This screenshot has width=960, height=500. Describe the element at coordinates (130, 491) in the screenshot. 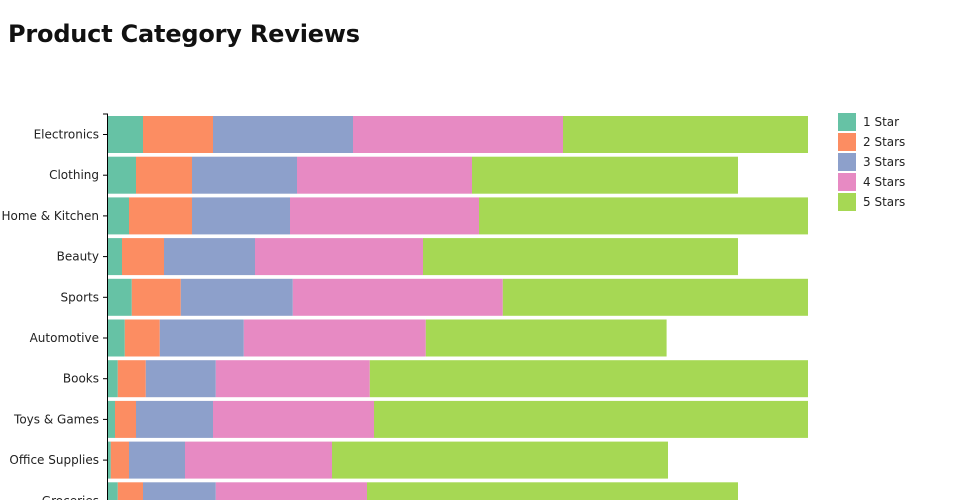

I see `bar-groceries-2-stars` at that location.